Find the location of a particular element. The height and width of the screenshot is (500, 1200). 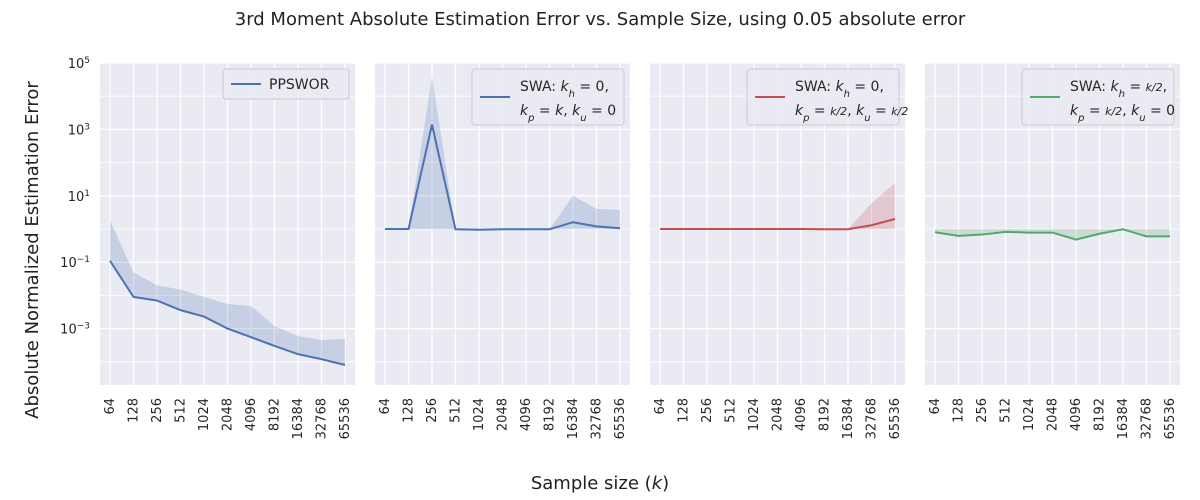

legend-label-line2: kp = k/2, ku = k/2 is located at coordinates (851, 113).